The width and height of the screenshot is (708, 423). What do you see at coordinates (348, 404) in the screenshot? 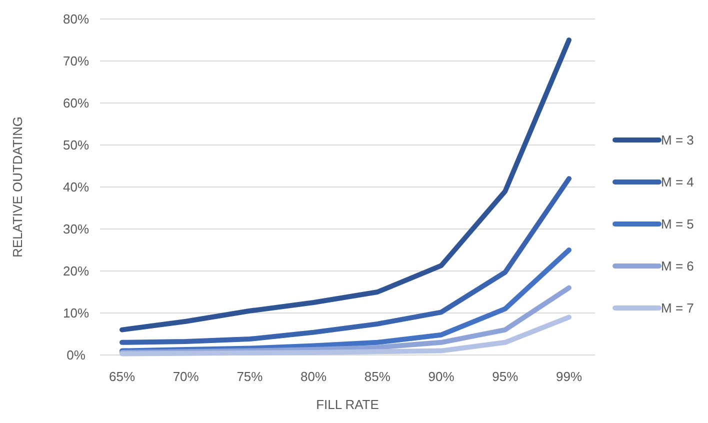
I see `x-axis-title: FILL RATE` at bounding box center [348, 404].